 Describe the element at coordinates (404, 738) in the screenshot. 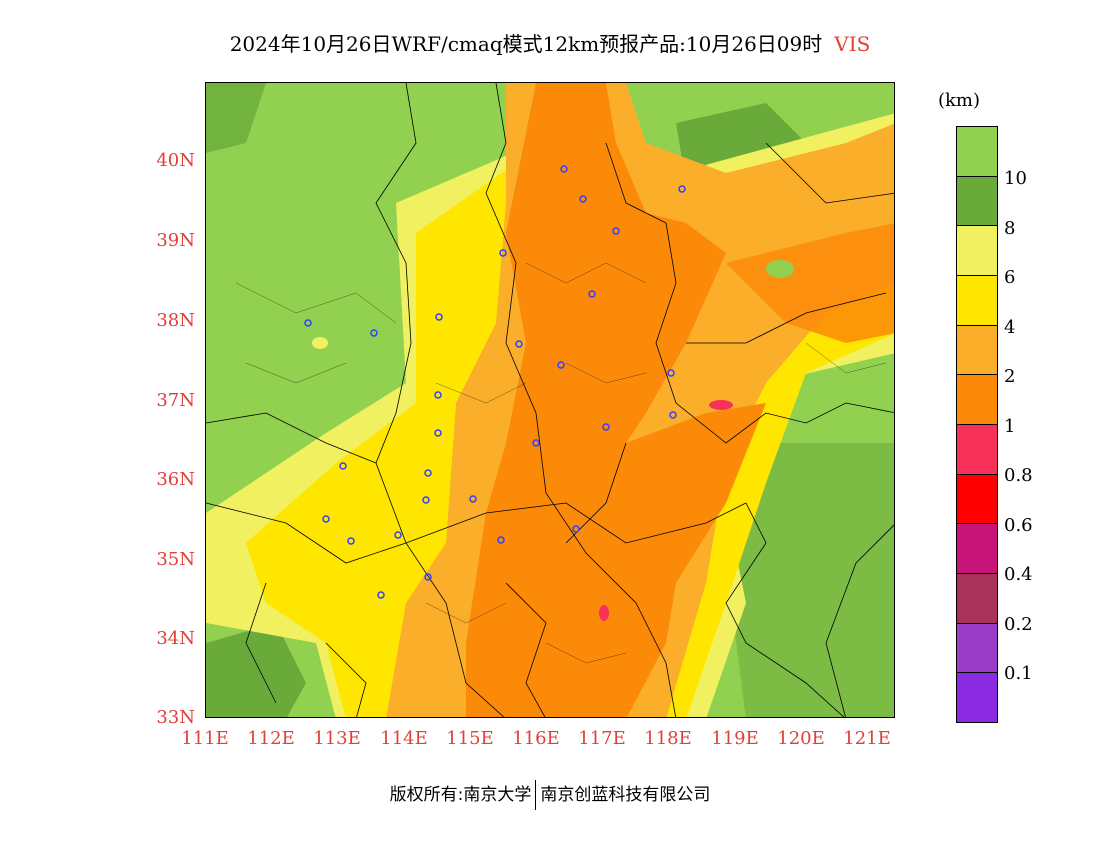

I see `lon-label-114e: 114E` at that location.